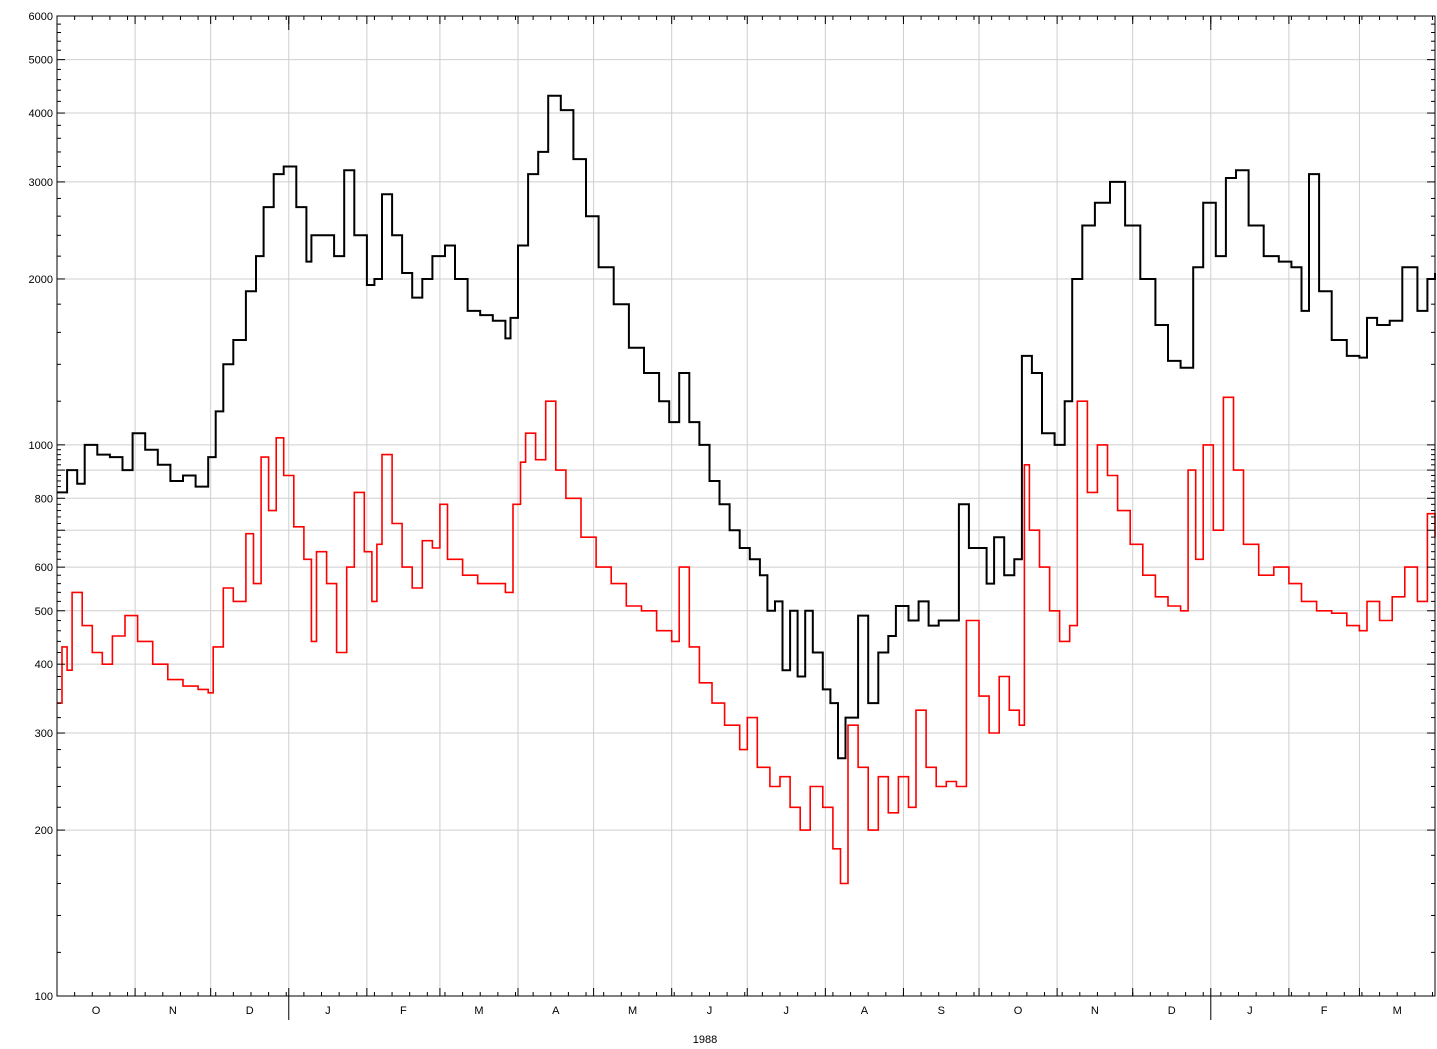 The width and height of the screenshot is (1437, 1049). I want to click on y-tick-label: 300, so click(44, 734).